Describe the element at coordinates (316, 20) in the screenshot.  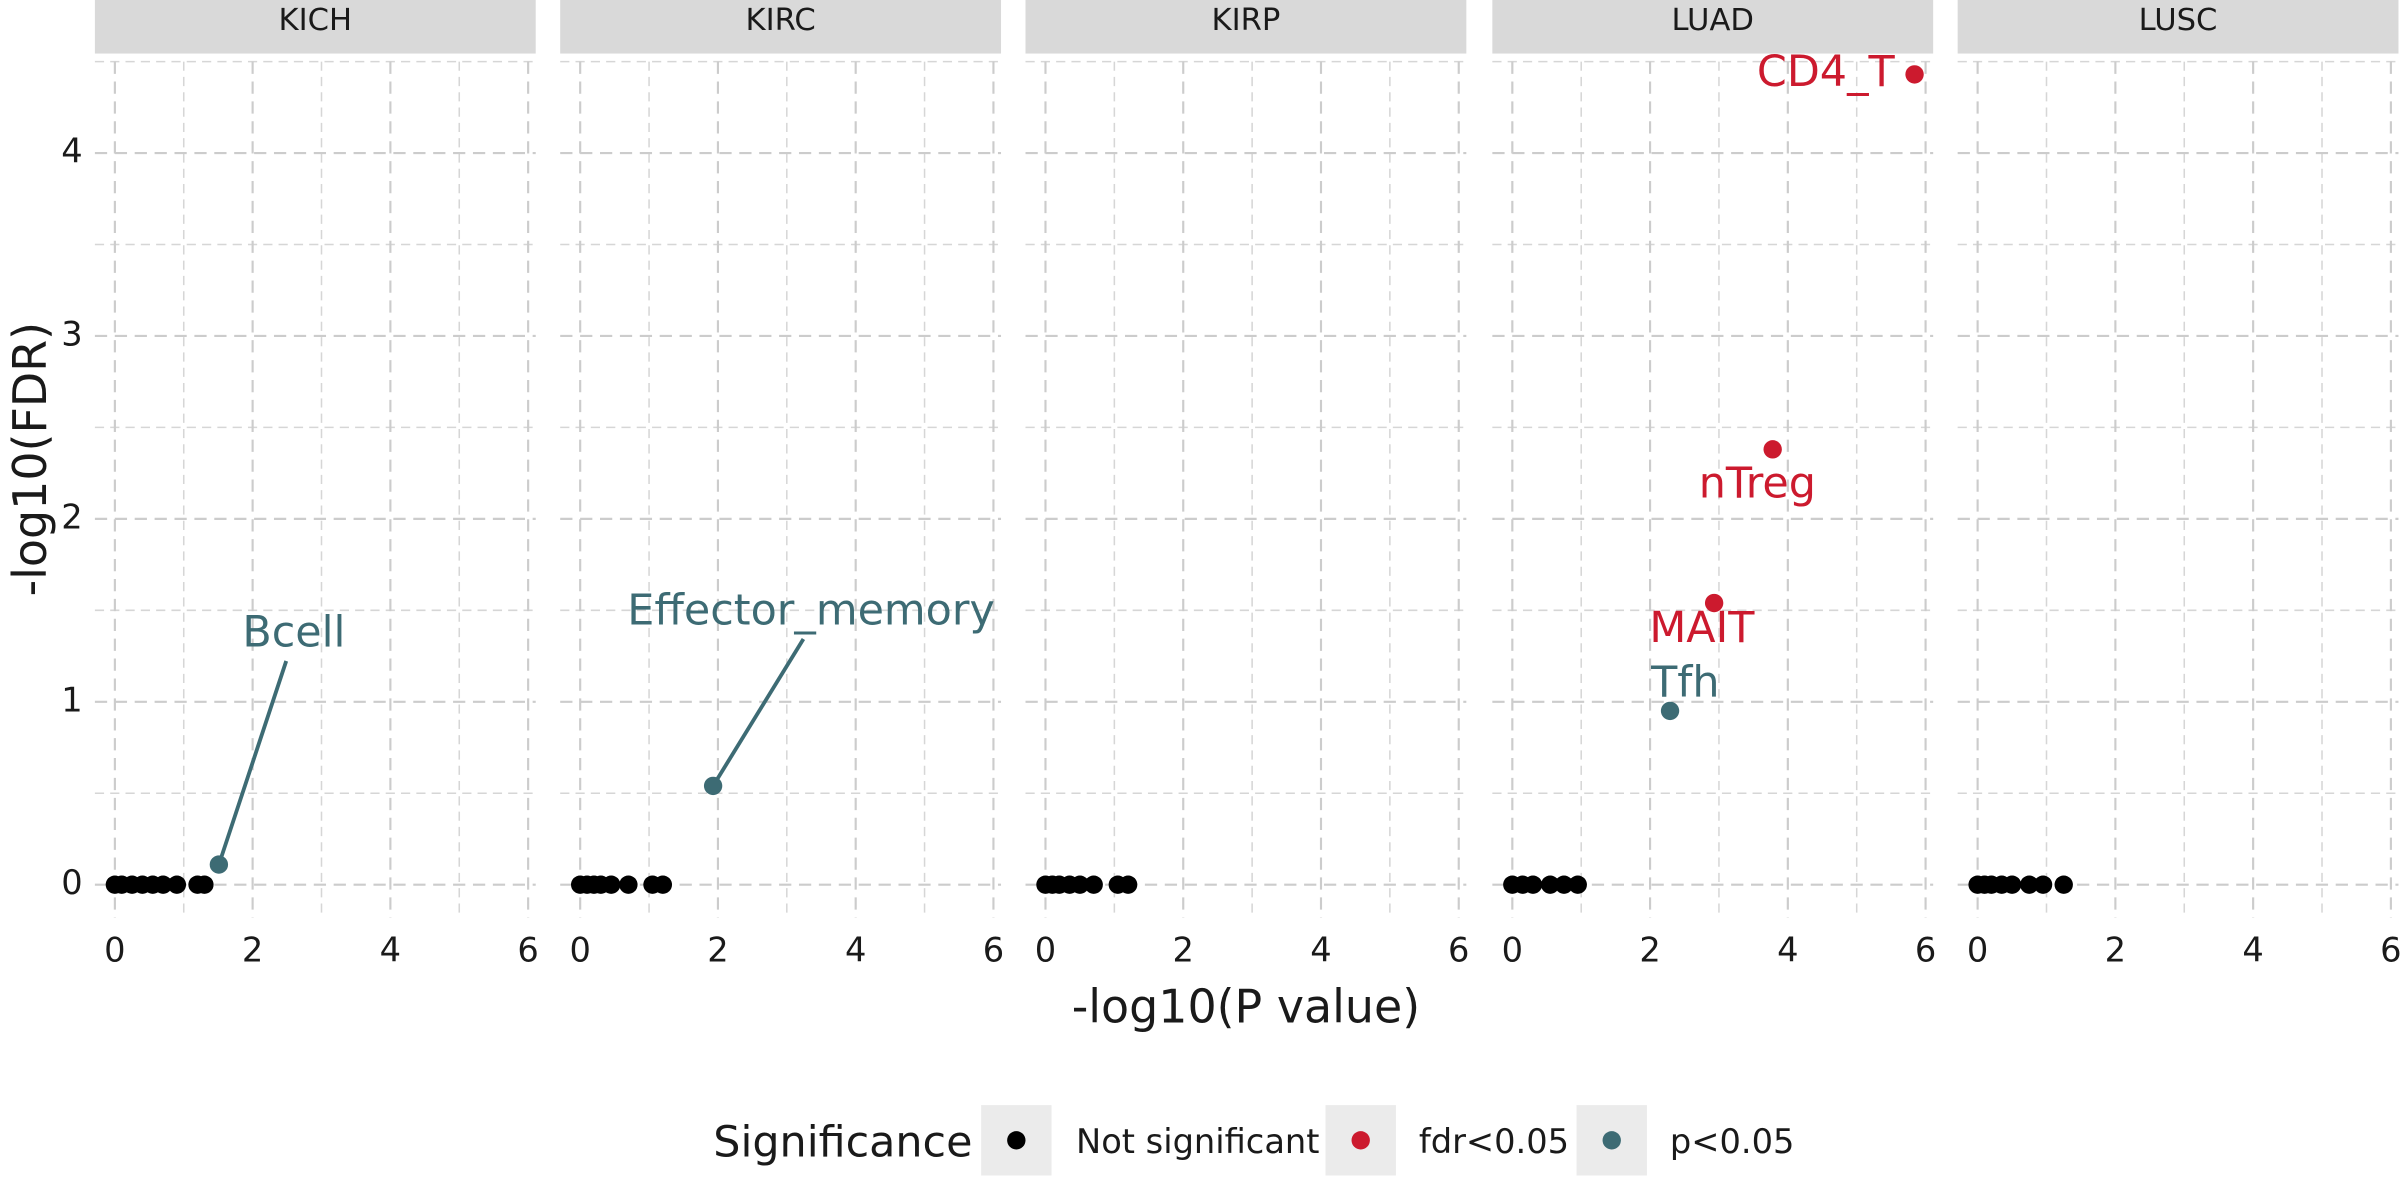
I see `facet-title: KICH` at that location.